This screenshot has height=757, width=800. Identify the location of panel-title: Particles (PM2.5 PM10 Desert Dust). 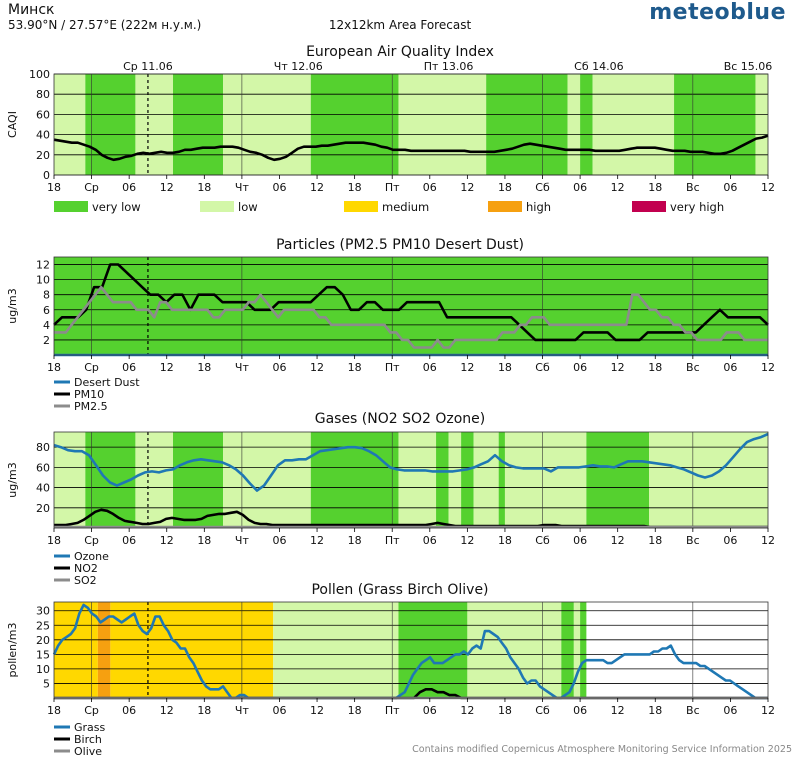
(400, 245).